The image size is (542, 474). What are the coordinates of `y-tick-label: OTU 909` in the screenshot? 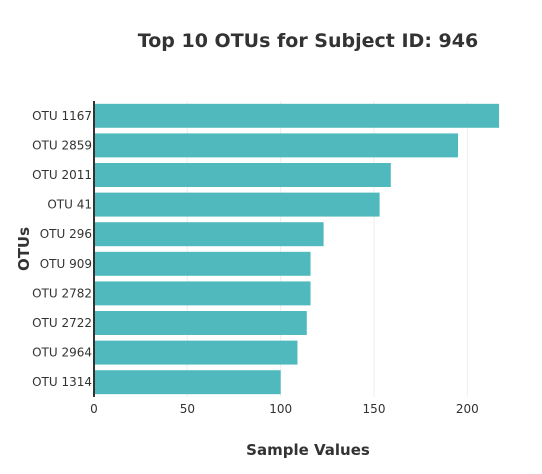 It's located at (66, 264).